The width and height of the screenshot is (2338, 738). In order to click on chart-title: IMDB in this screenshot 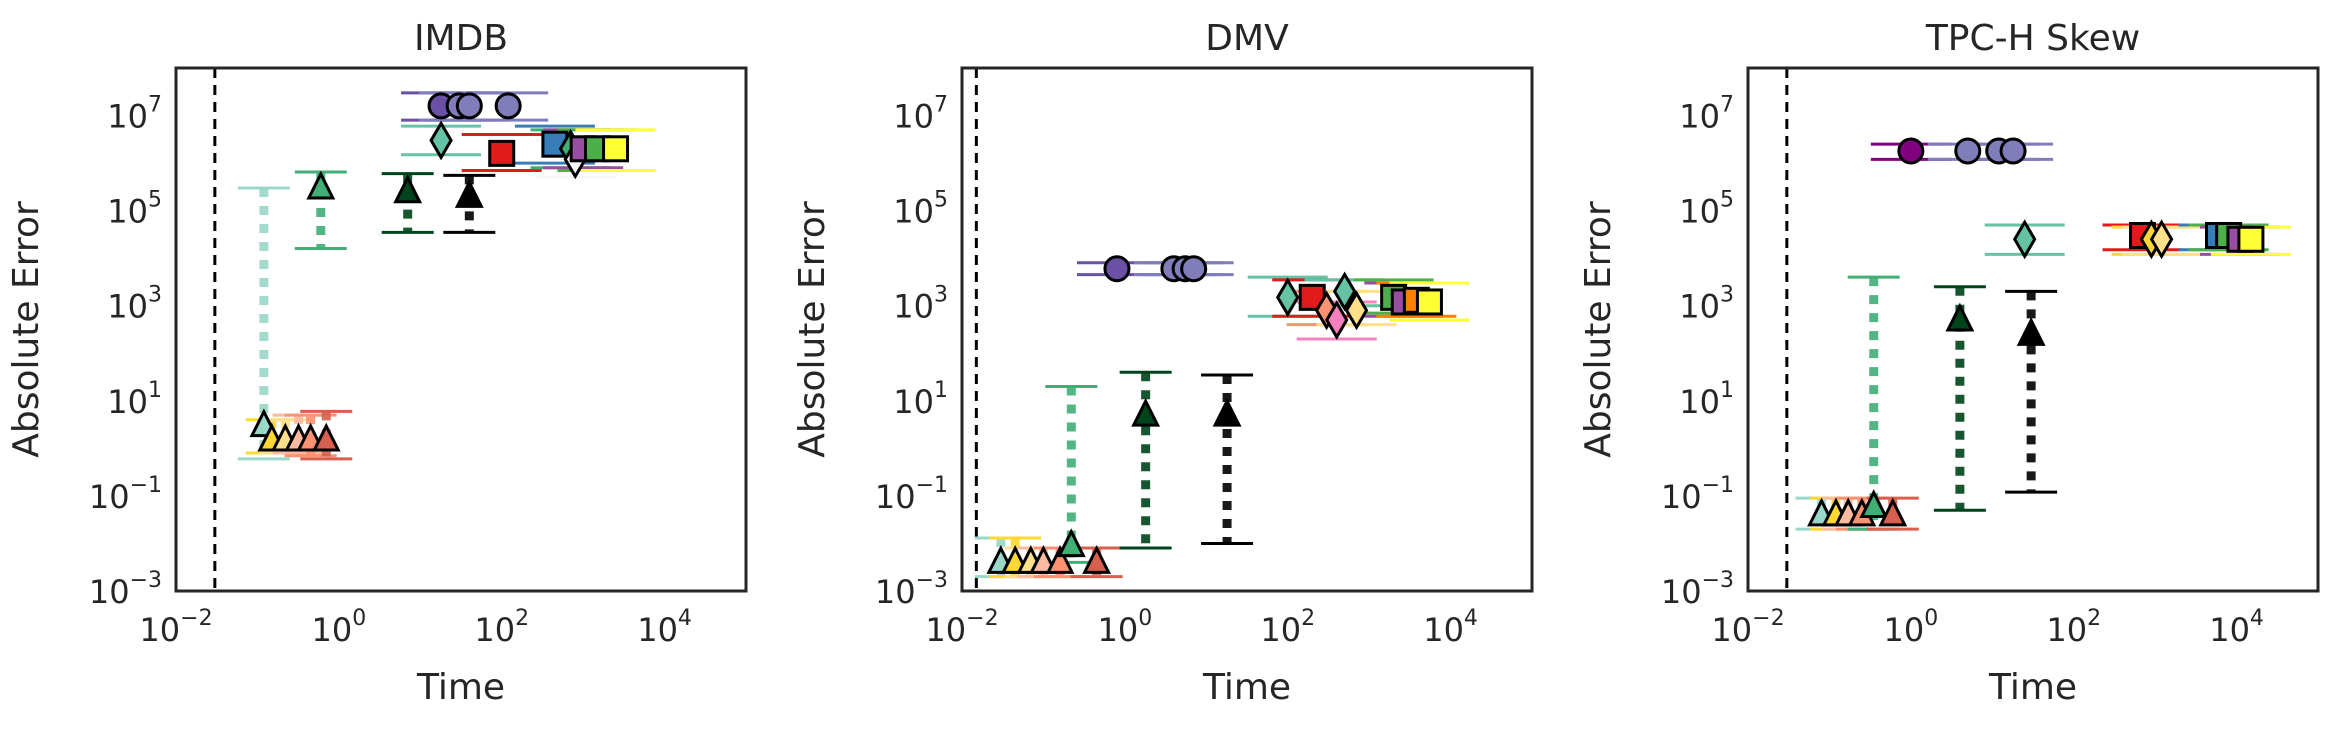, I will do `click(461, 38)`.